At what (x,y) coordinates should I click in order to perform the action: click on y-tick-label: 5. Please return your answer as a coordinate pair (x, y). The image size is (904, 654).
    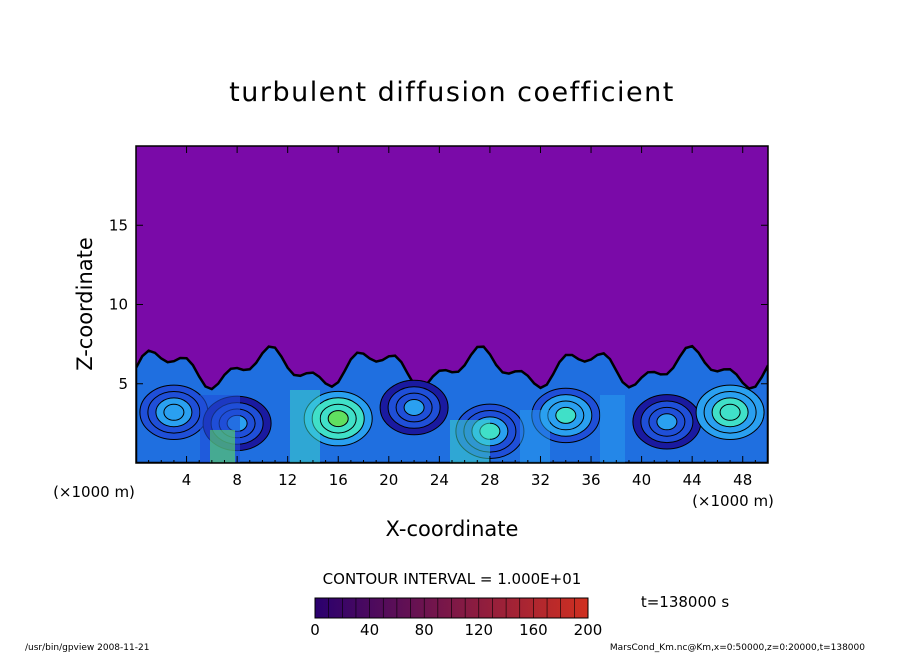
    Looking at the image, I should click on (123, 384).